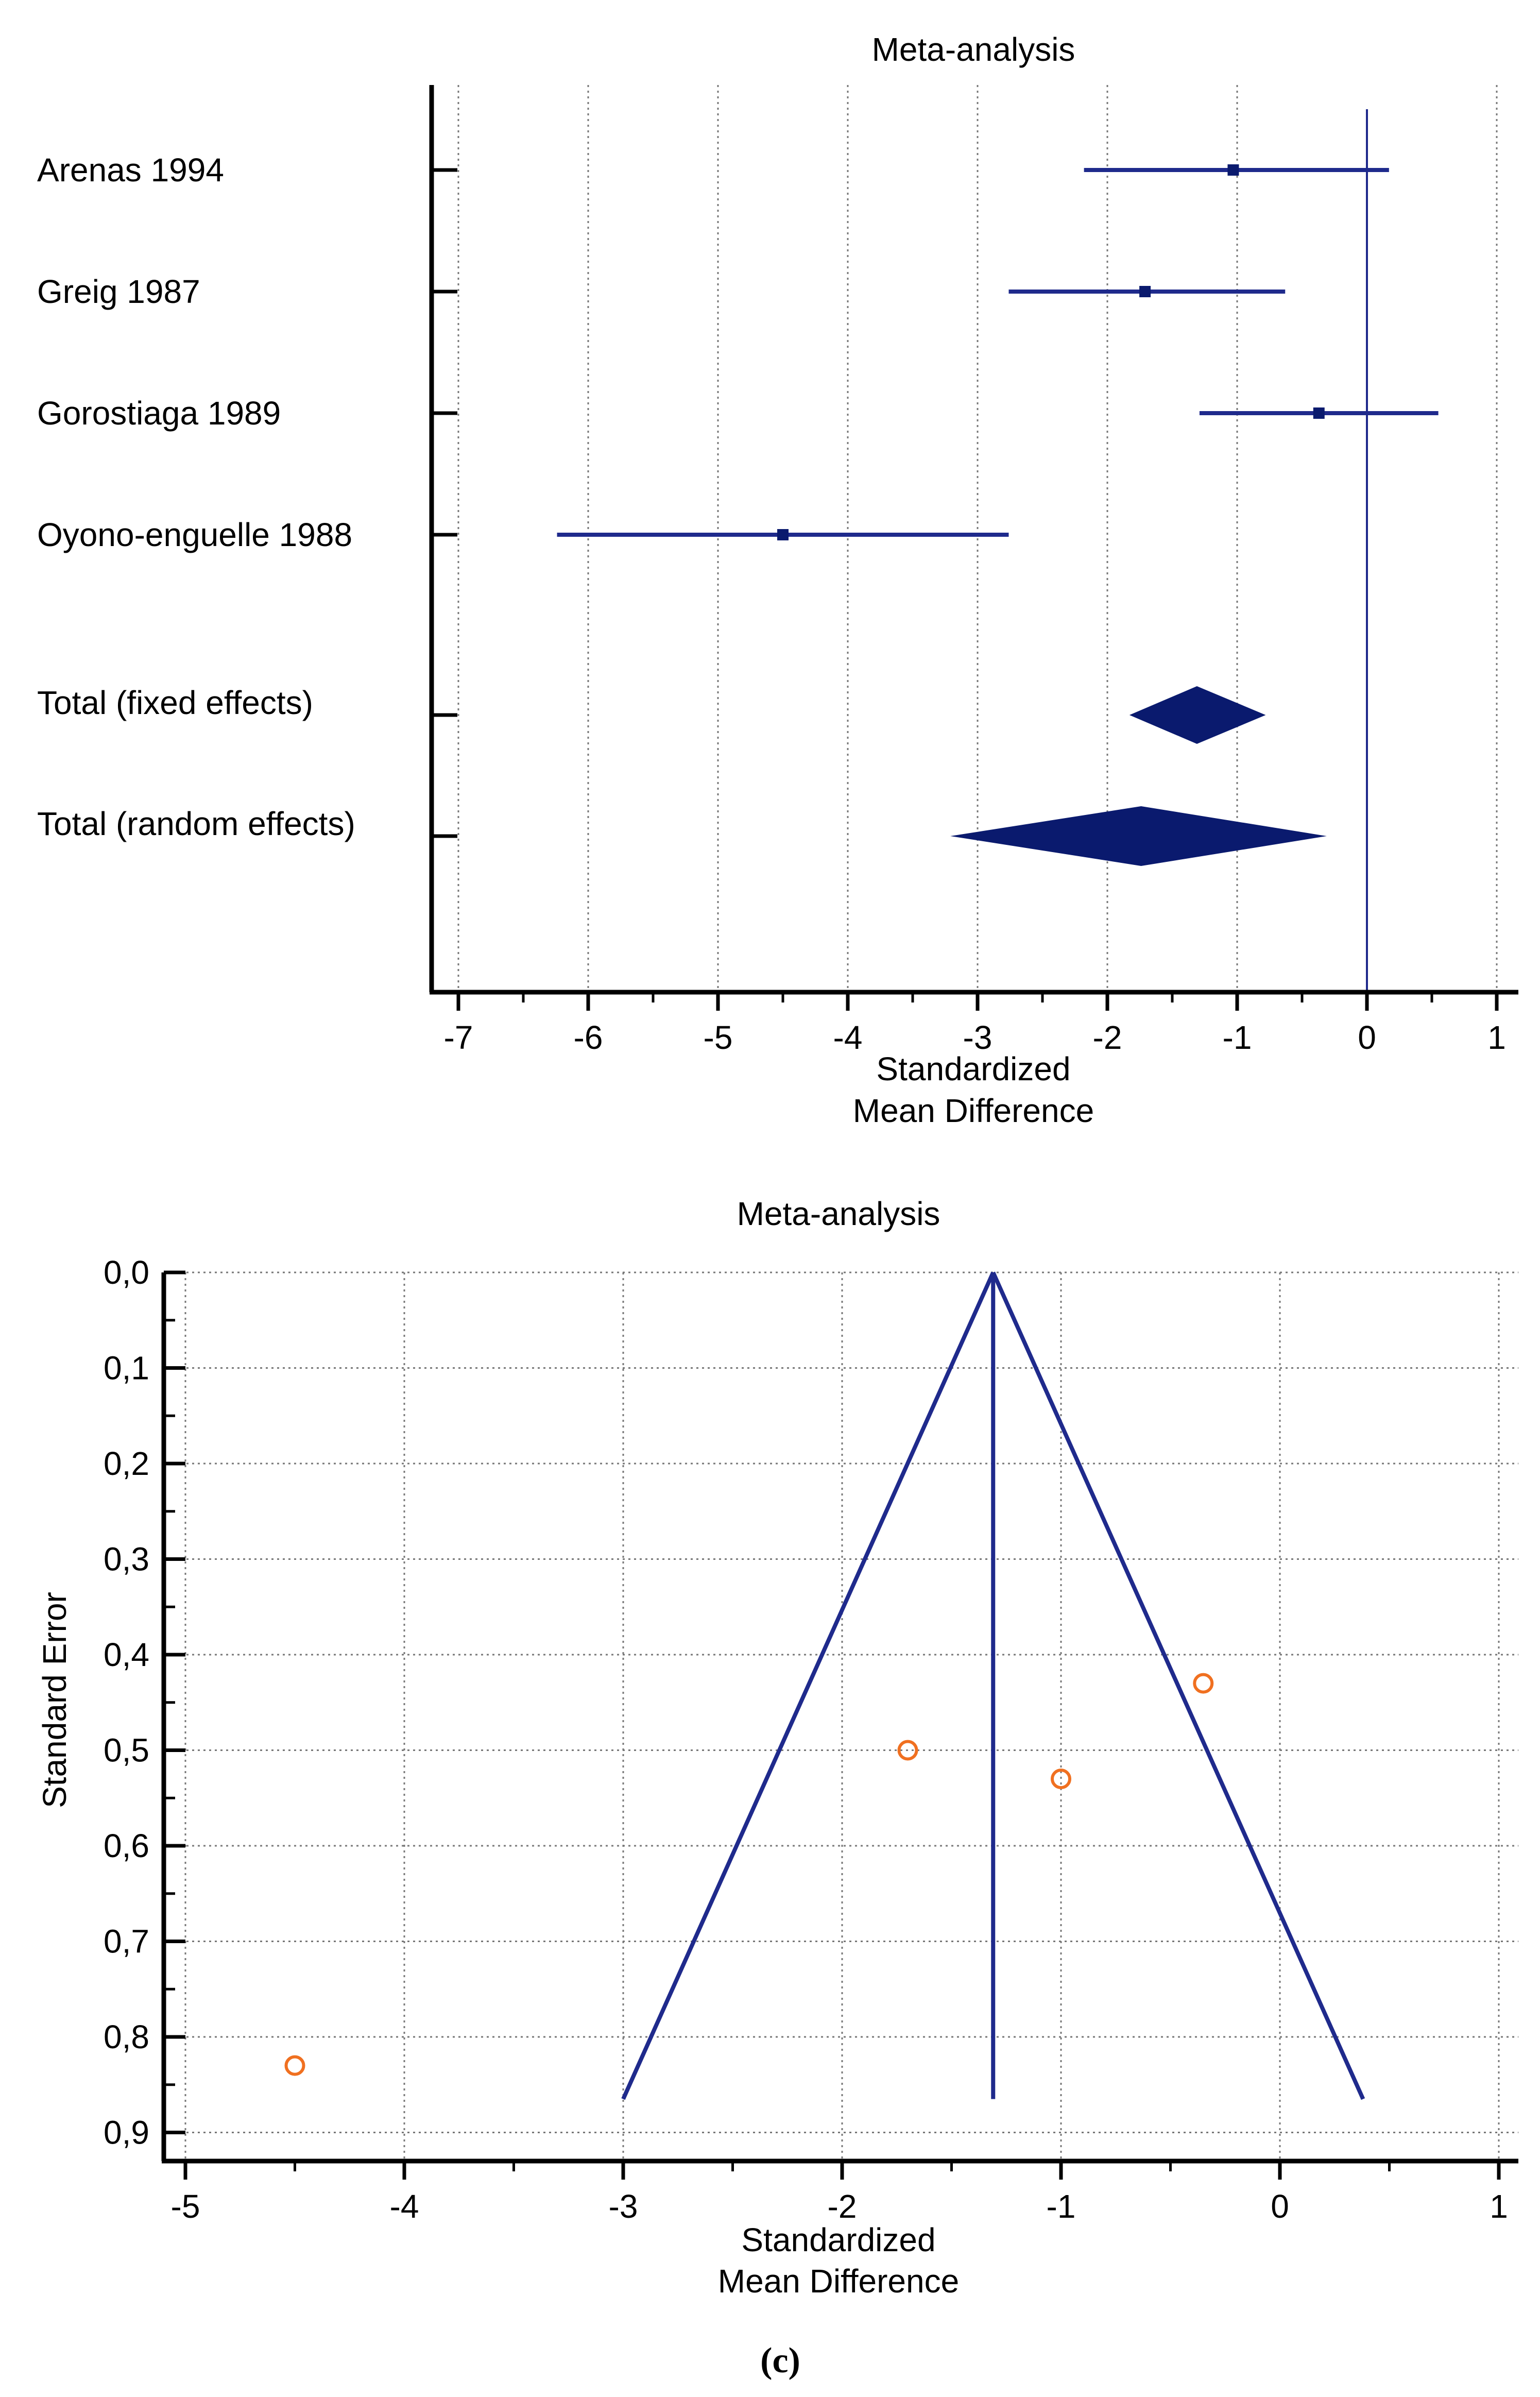 The width and height of the screenshot is (1540, 2397). Describe the element at coordinates (973, 49) in the screenshot. I see `forest-title: Meta-analysis` at that location.